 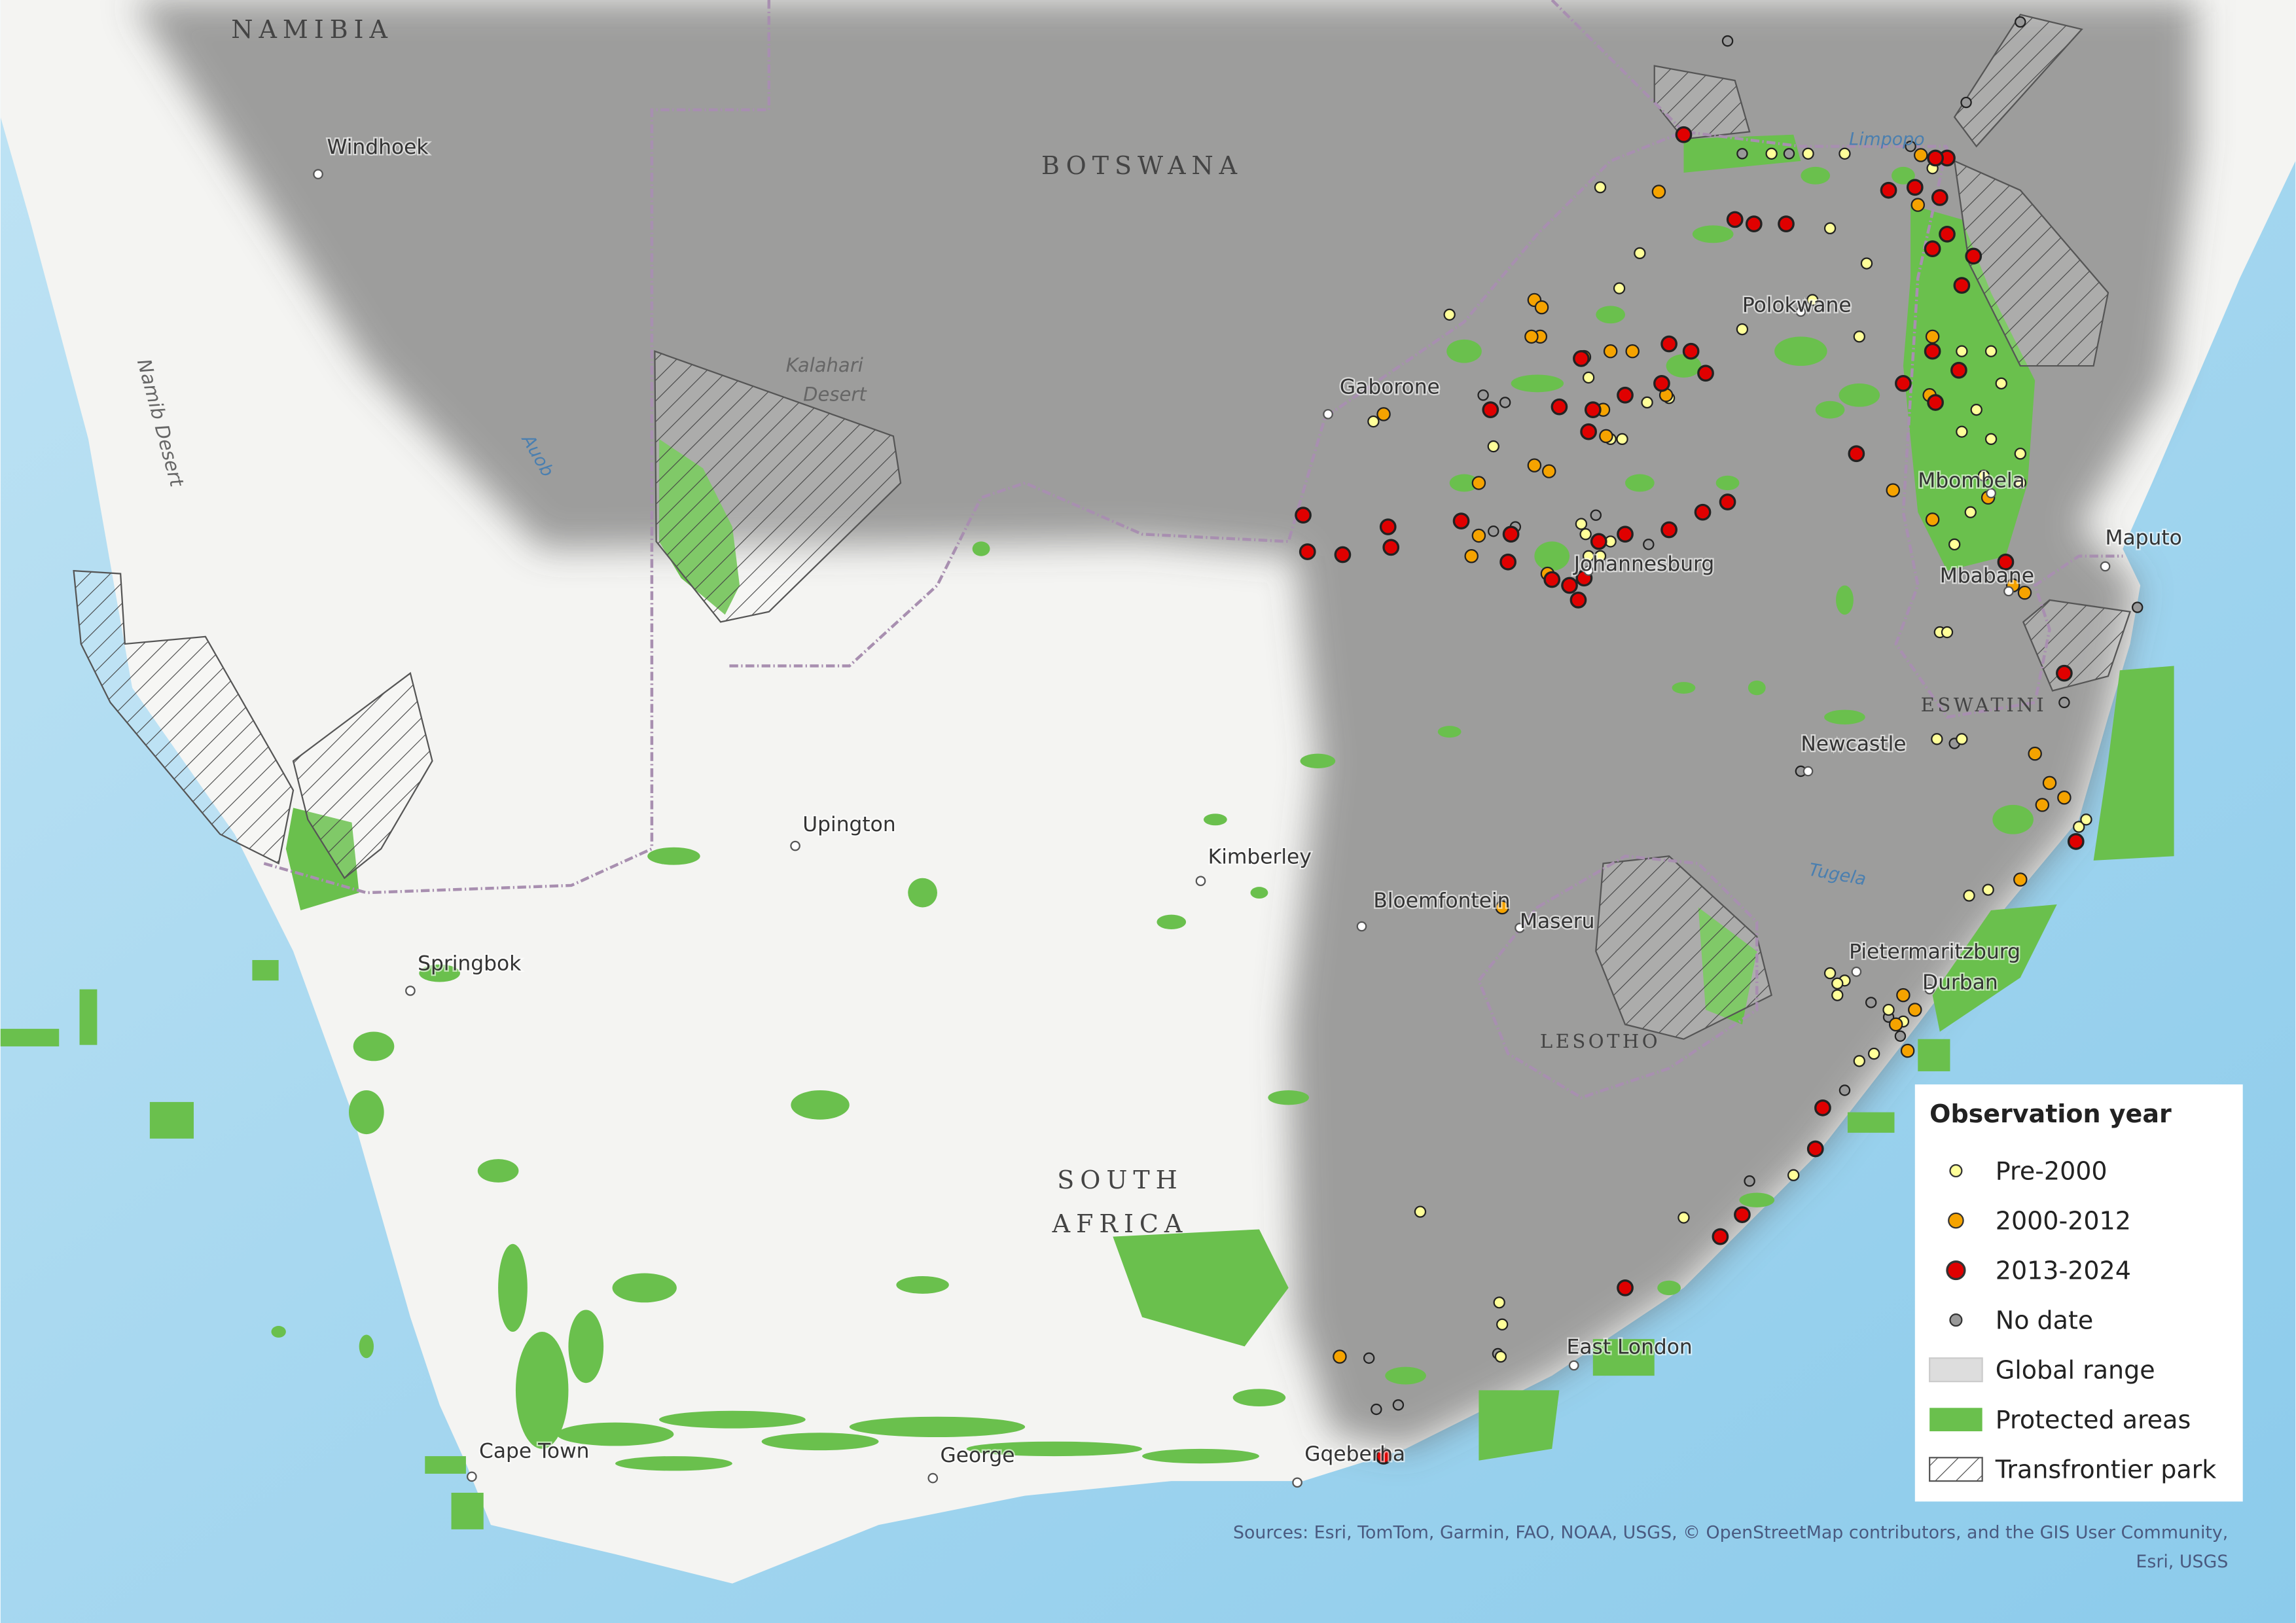 What do you see at coordinates (2106, 1469) in the screenshot?
I see `legend-label: Transfrontier park` at bounding box center [2106, 1469].